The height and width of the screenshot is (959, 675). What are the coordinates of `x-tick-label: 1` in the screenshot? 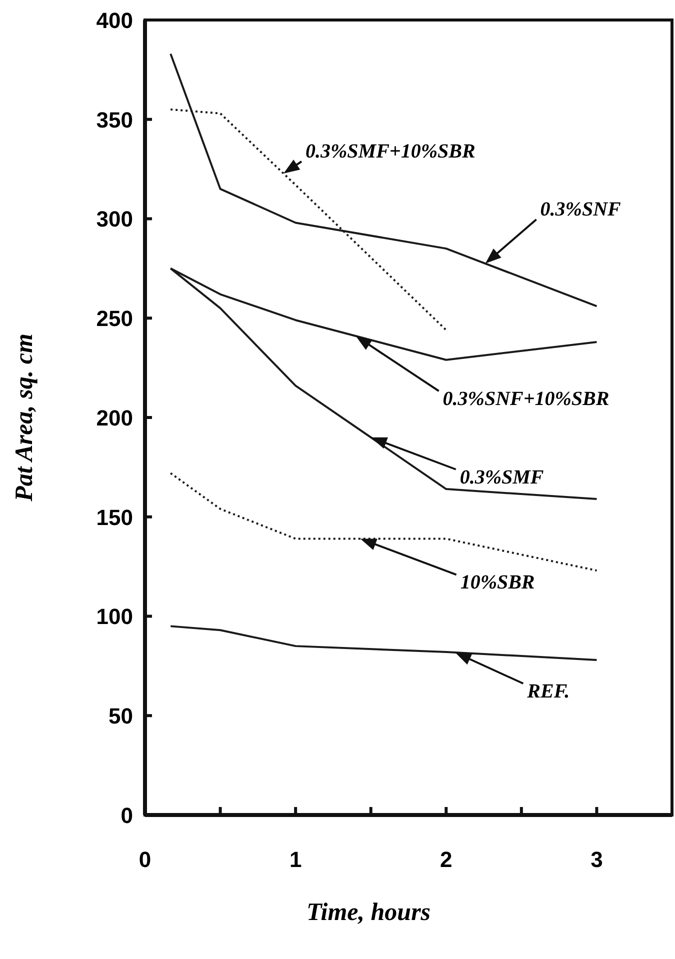 It's located at (295, 859).